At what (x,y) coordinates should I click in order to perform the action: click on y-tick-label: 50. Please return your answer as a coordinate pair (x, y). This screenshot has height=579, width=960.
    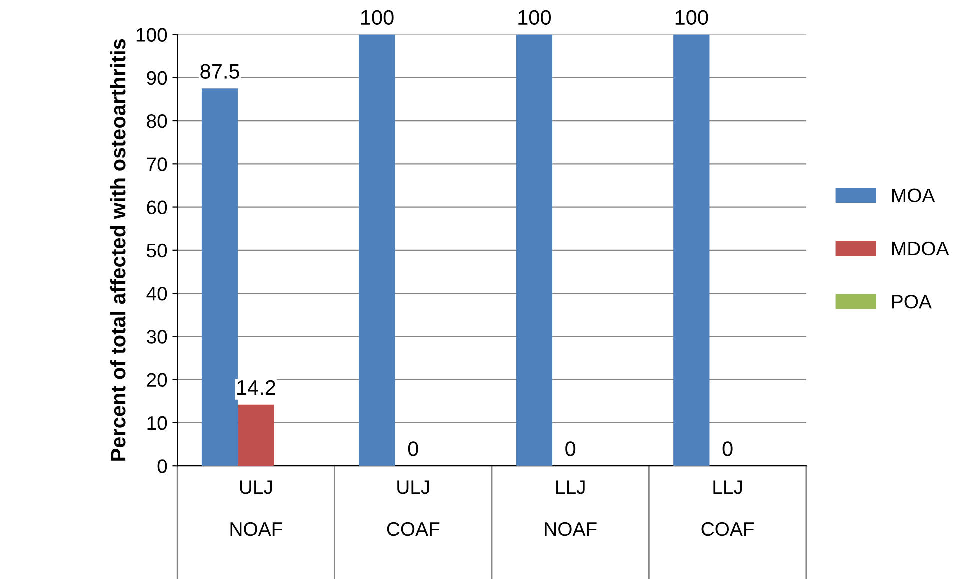
    Looking at the image, I should click on (157, 251).